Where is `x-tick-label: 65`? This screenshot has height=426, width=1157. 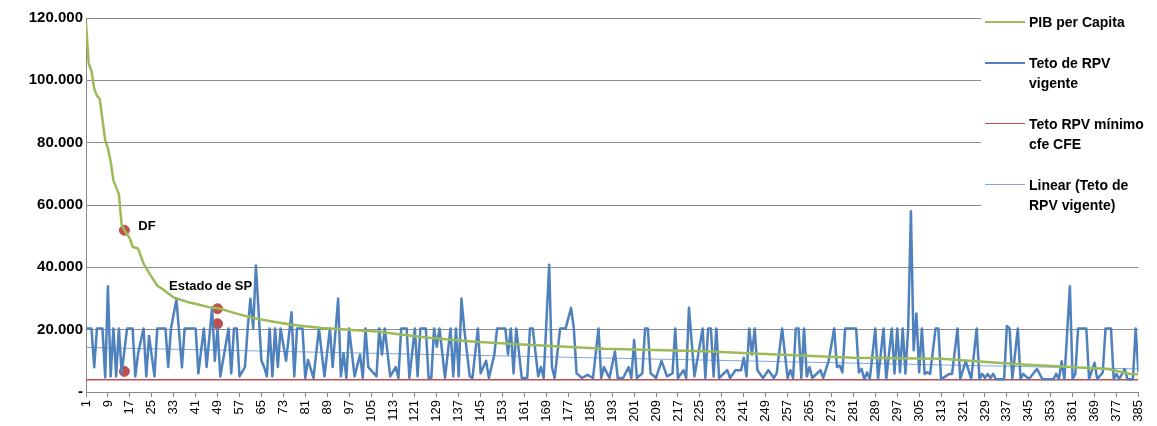 x-tick-label: 65 is located at coordinates (260, 407).